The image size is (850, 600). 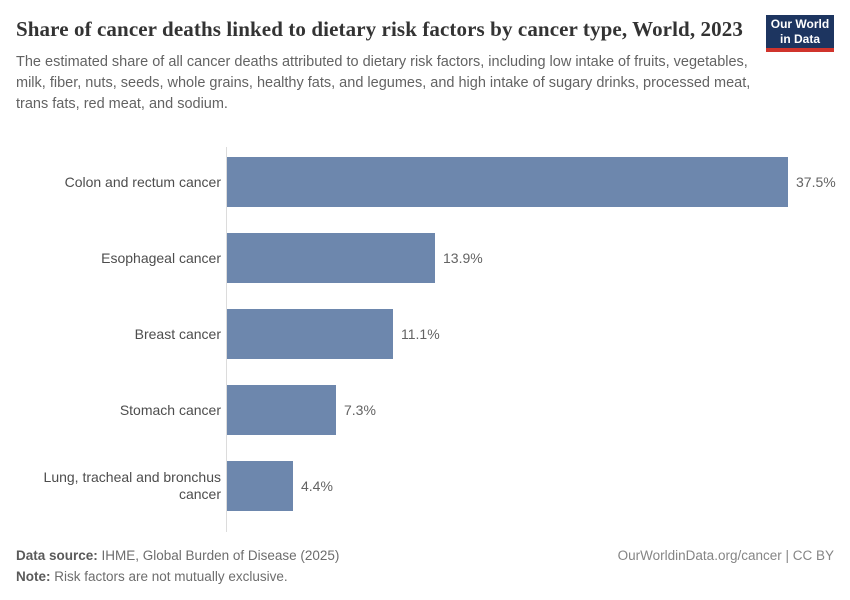 I want to click on chart-row: Lung, tracheal and bronchus cancer 4.4%, so click(x=425, y=486).